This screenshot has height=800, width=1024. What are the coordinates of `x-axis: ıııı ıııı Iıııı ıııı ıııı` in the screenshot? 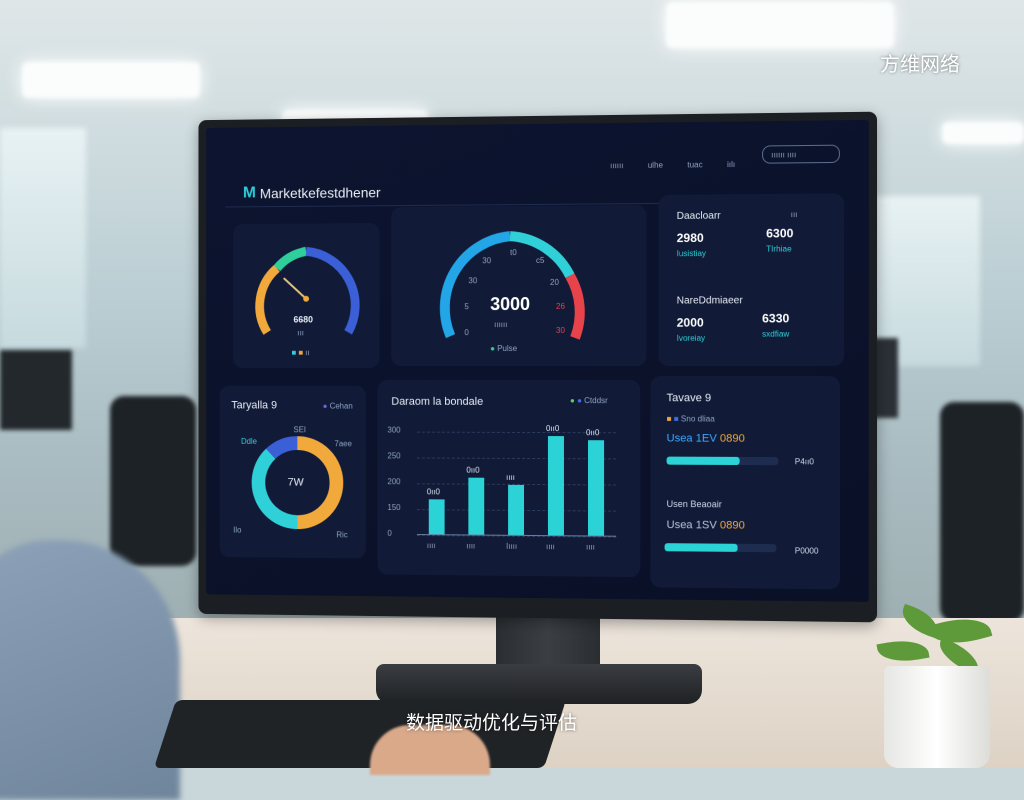 It's located at (516, 548).